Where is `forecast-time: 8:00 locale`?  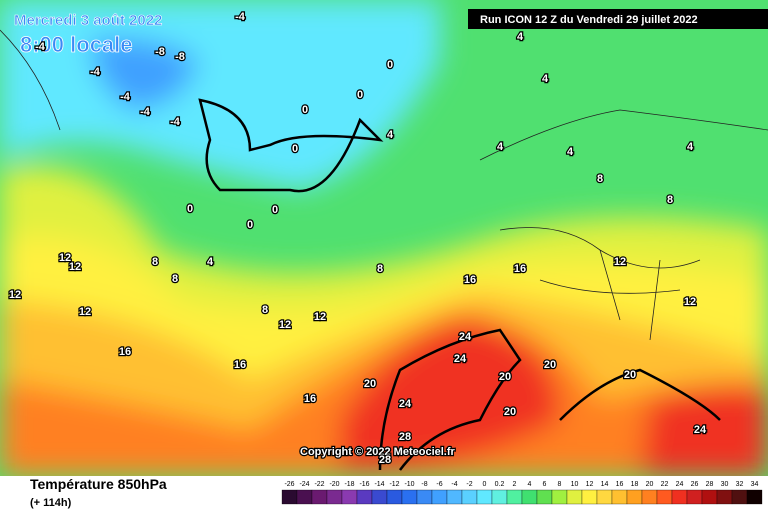 forecast-time: 8:00 locale is located at coordinates (76, 44).